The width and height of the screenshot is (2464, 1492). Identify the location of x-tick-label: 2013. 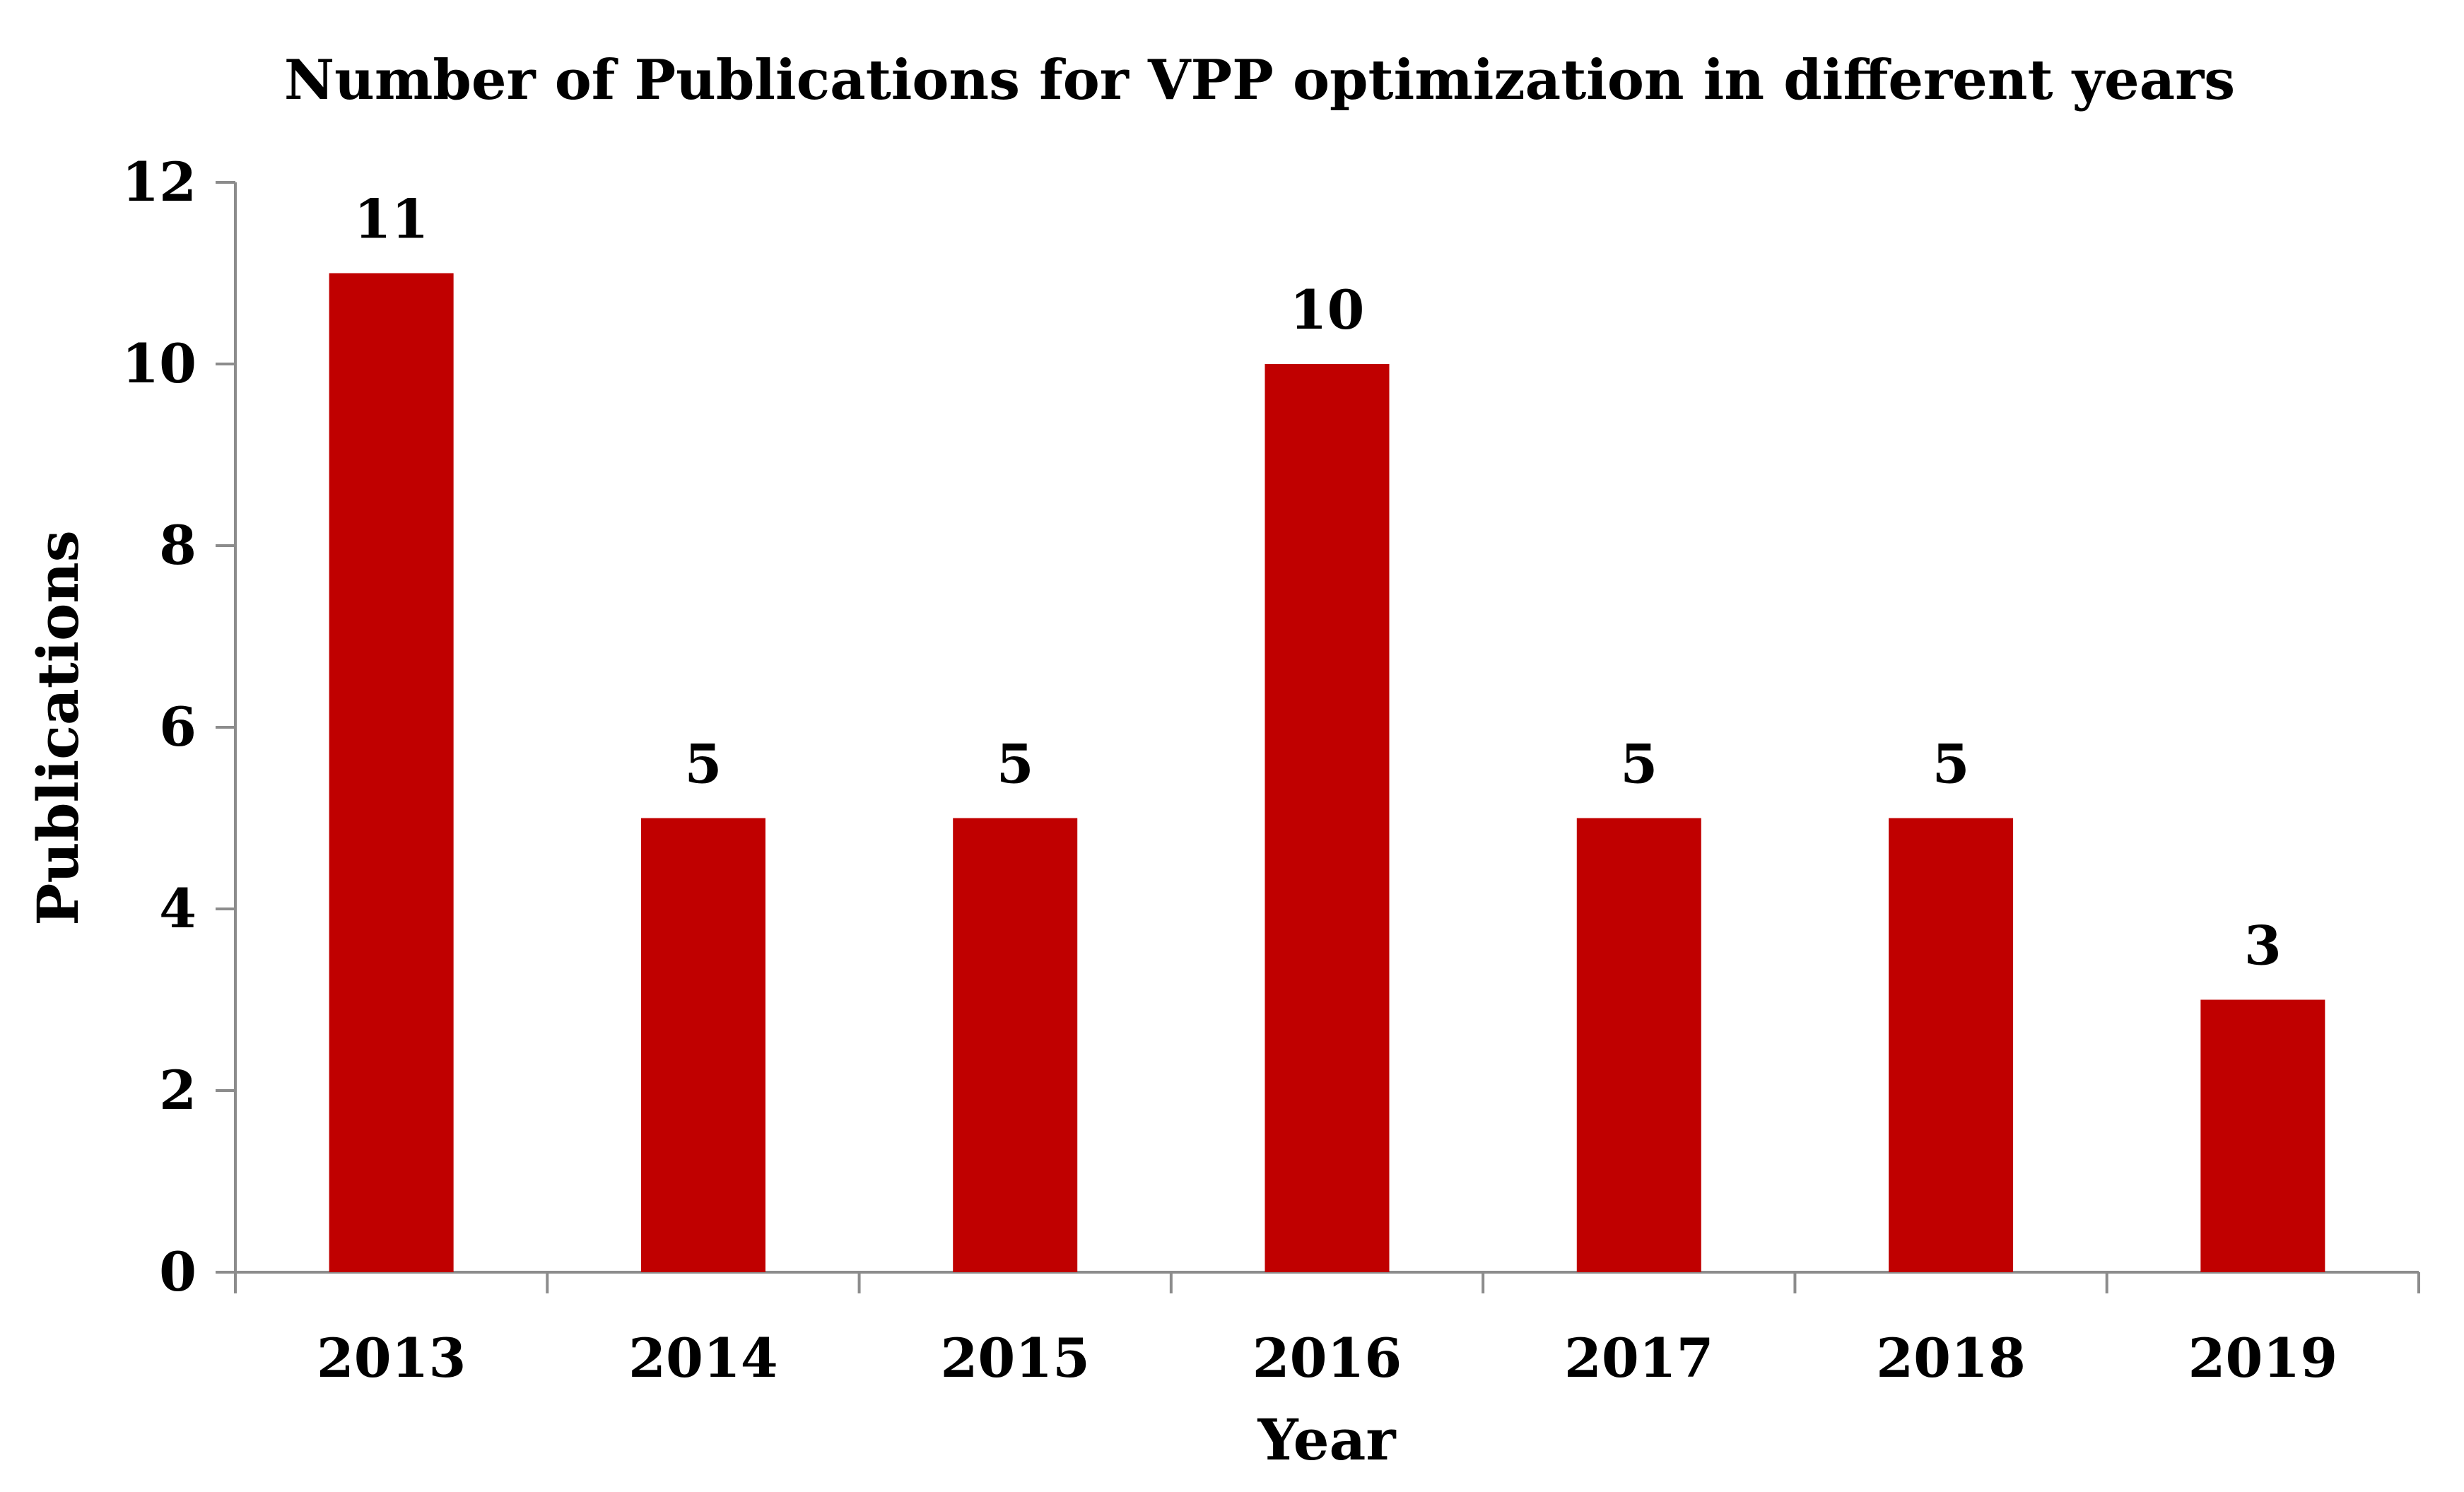
(392, 1358).